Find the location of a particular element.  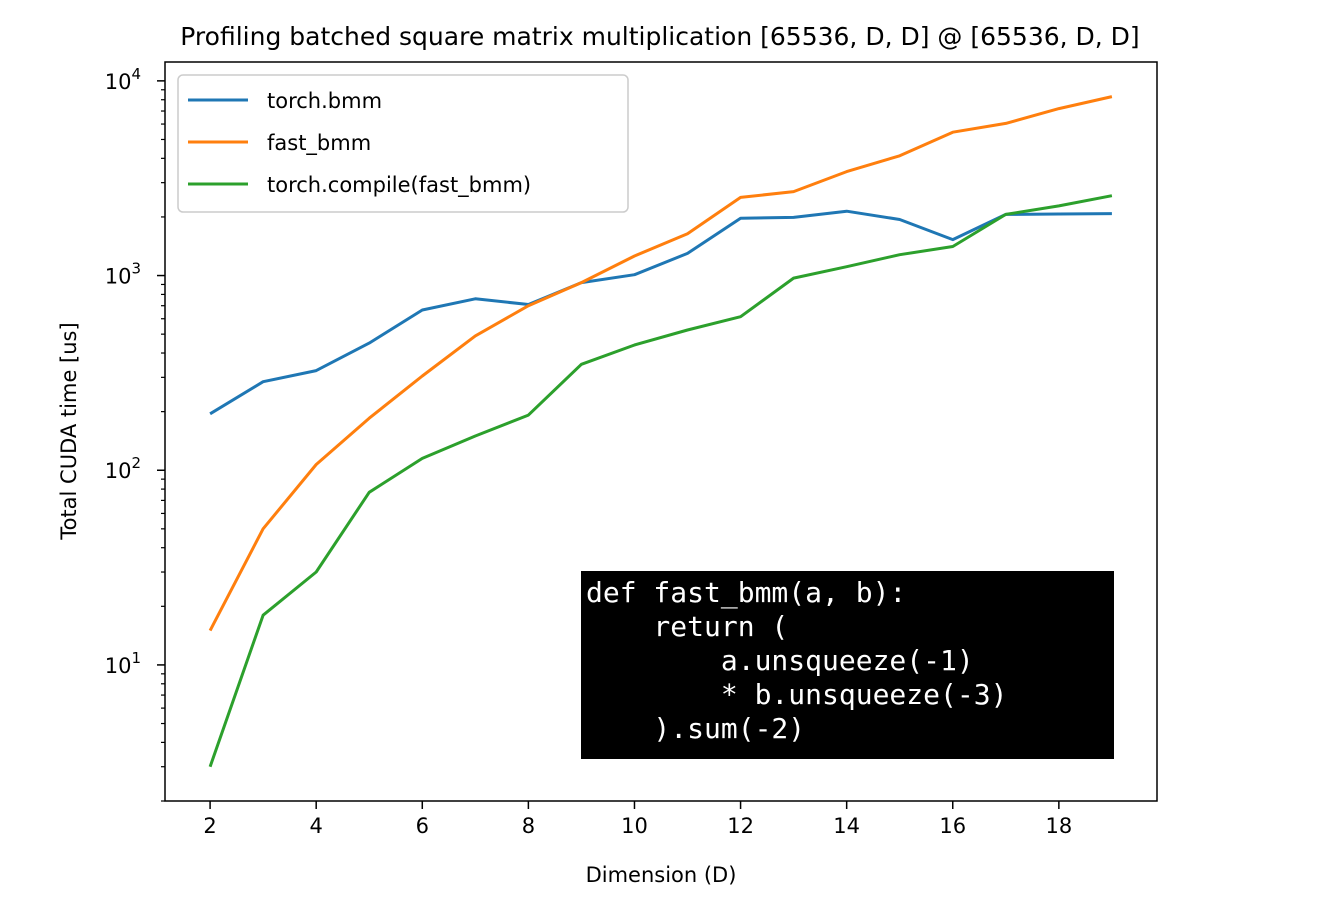

x-axis-ticks: 2 4 6 8 10 12 14 16 18 is located at coordinates (637, 819).